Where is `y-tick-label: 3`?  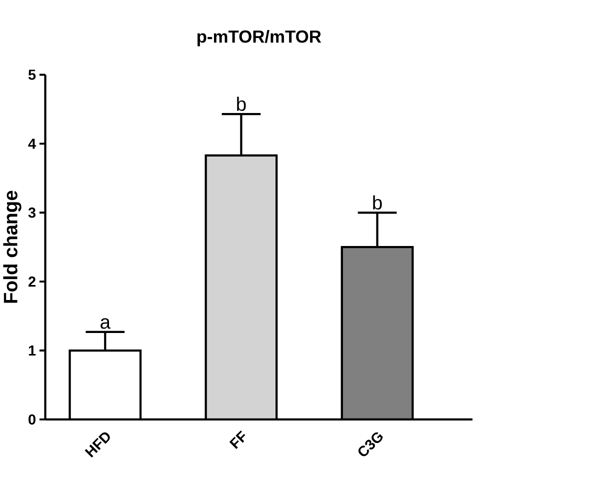 y-tick-label: 3 is located at coordinates (32, 212).